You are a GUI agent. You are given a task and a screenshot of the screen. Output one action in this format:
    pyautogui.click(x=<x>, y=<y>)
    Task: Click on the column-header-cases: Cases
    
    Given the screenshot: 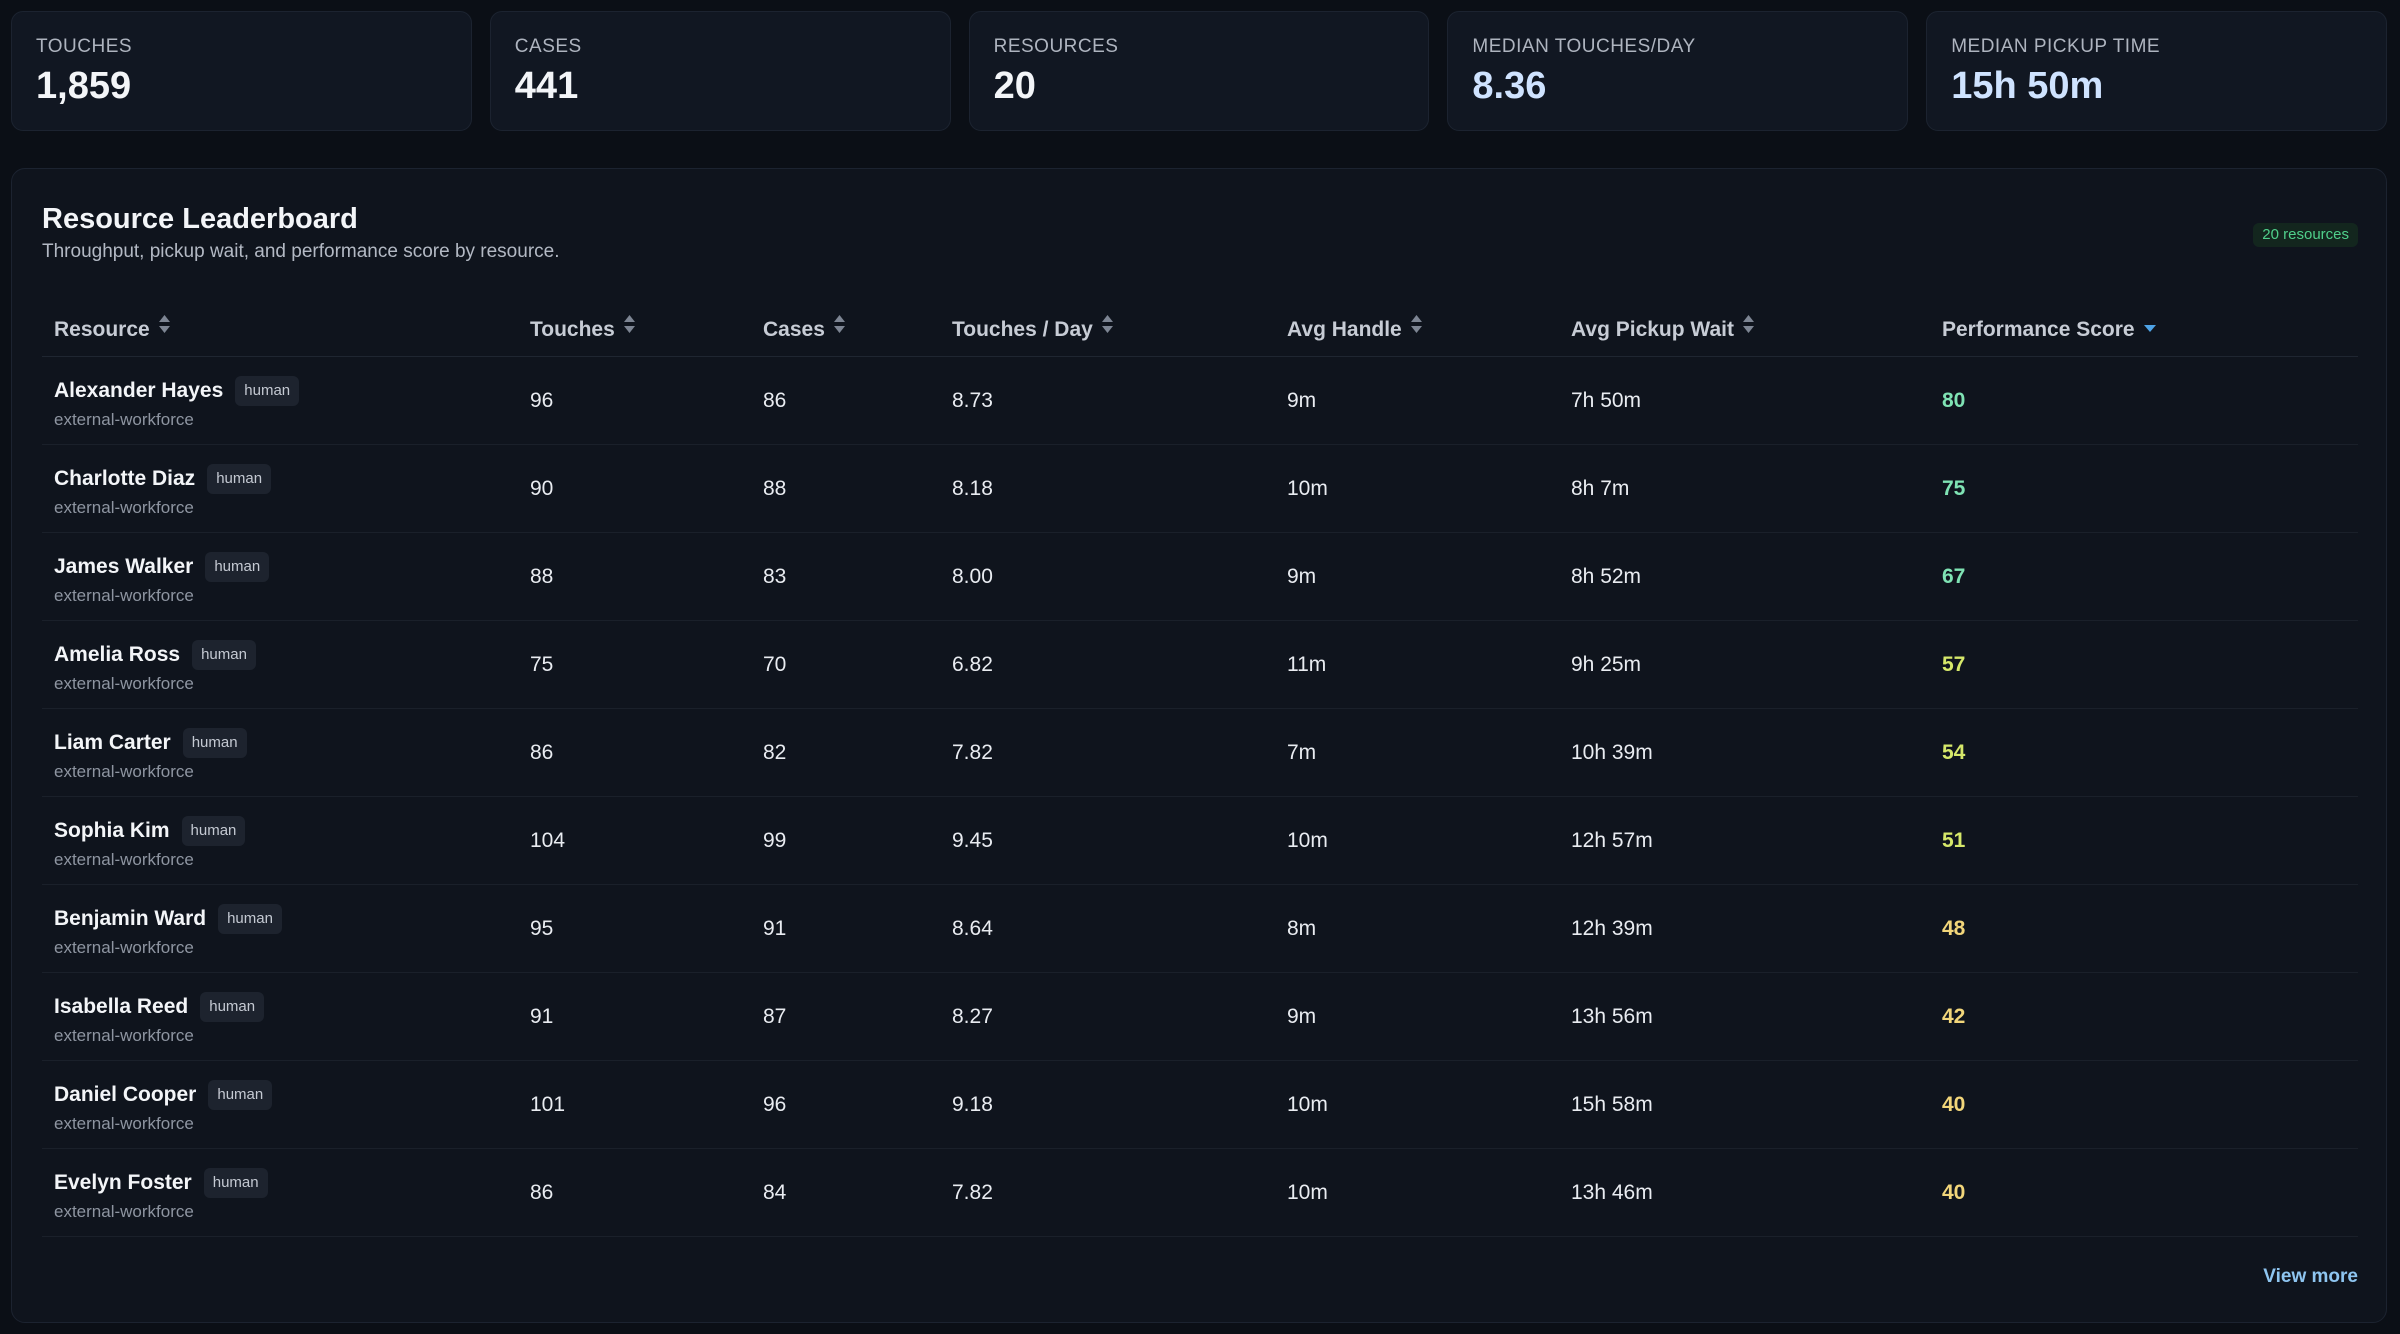 What is the action you would take?
    pyautogui.click(x=804, y=327)
    